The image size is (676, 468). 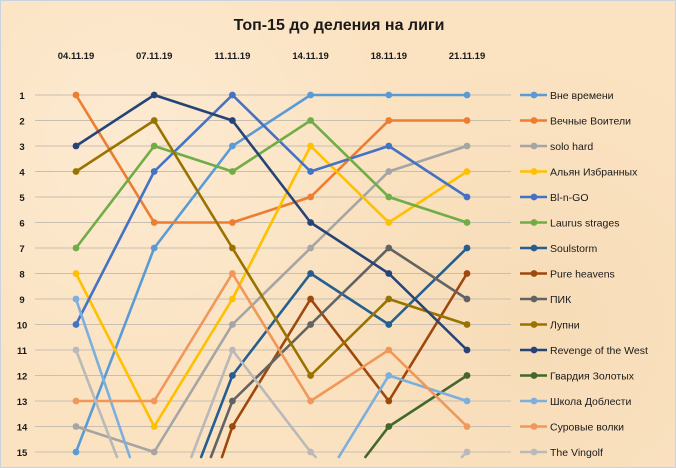 What do you see at coordinates (467, 56) in the screenshot?
I see `x-tick-label: 21.11.19` at bounding box center [467, 56].